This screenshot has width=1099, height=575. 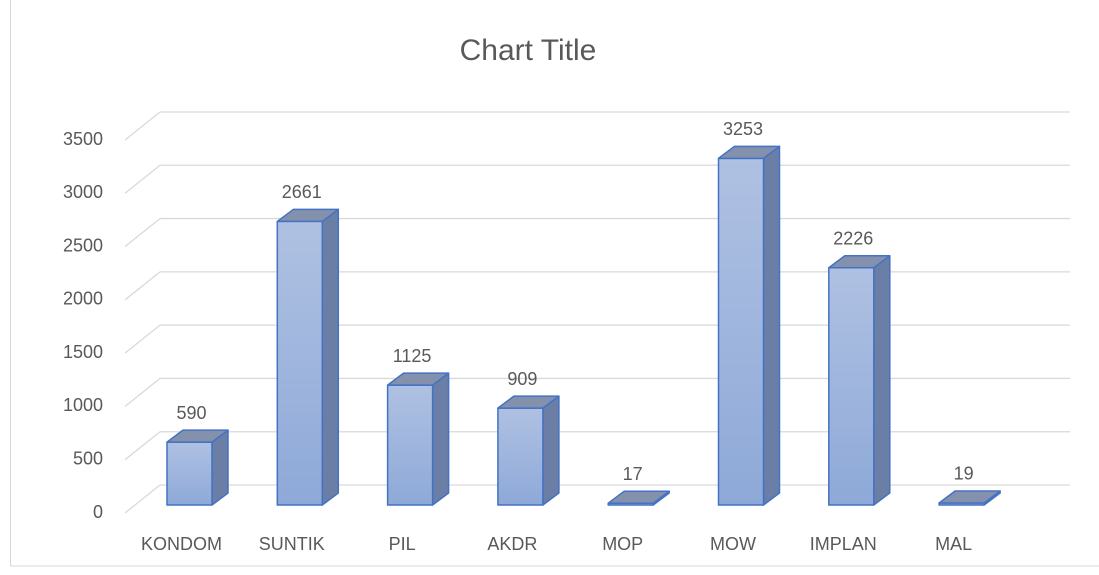 What do you see at coordinates (512, 544) in the screenshot?
I see `x-tick-label: AKDR` at bounding box center [512, 544].